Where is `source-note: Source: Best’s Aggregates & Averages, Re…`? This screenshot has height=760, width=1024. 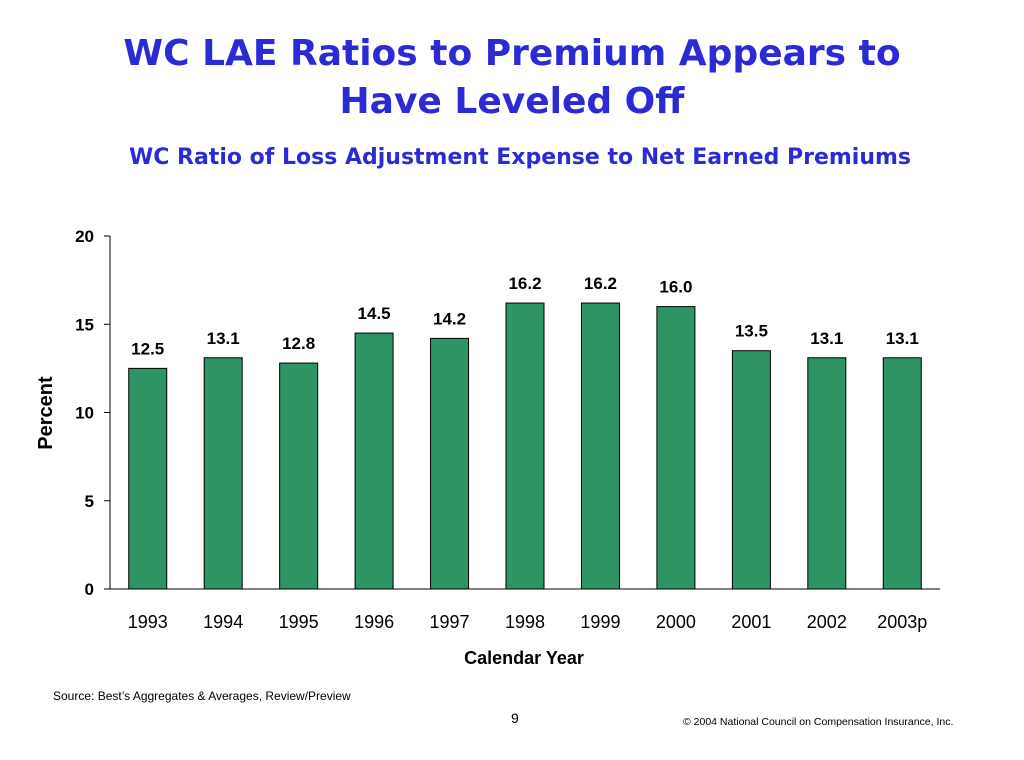
source-note: Source: Best’s Aggregates & Averages, Re… is located at coordinates (202, 696).